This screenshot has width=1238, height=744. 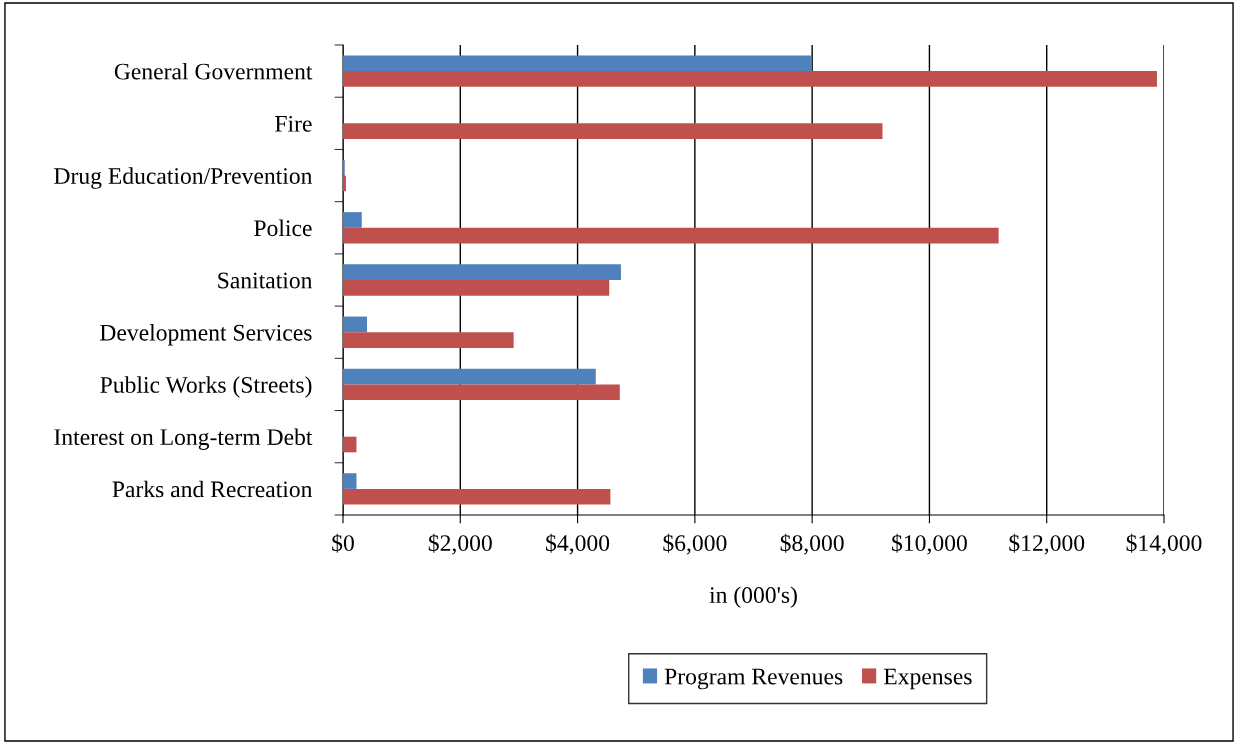 I want to click on y-tick-label: Development Services, so click(x=206, y=335).